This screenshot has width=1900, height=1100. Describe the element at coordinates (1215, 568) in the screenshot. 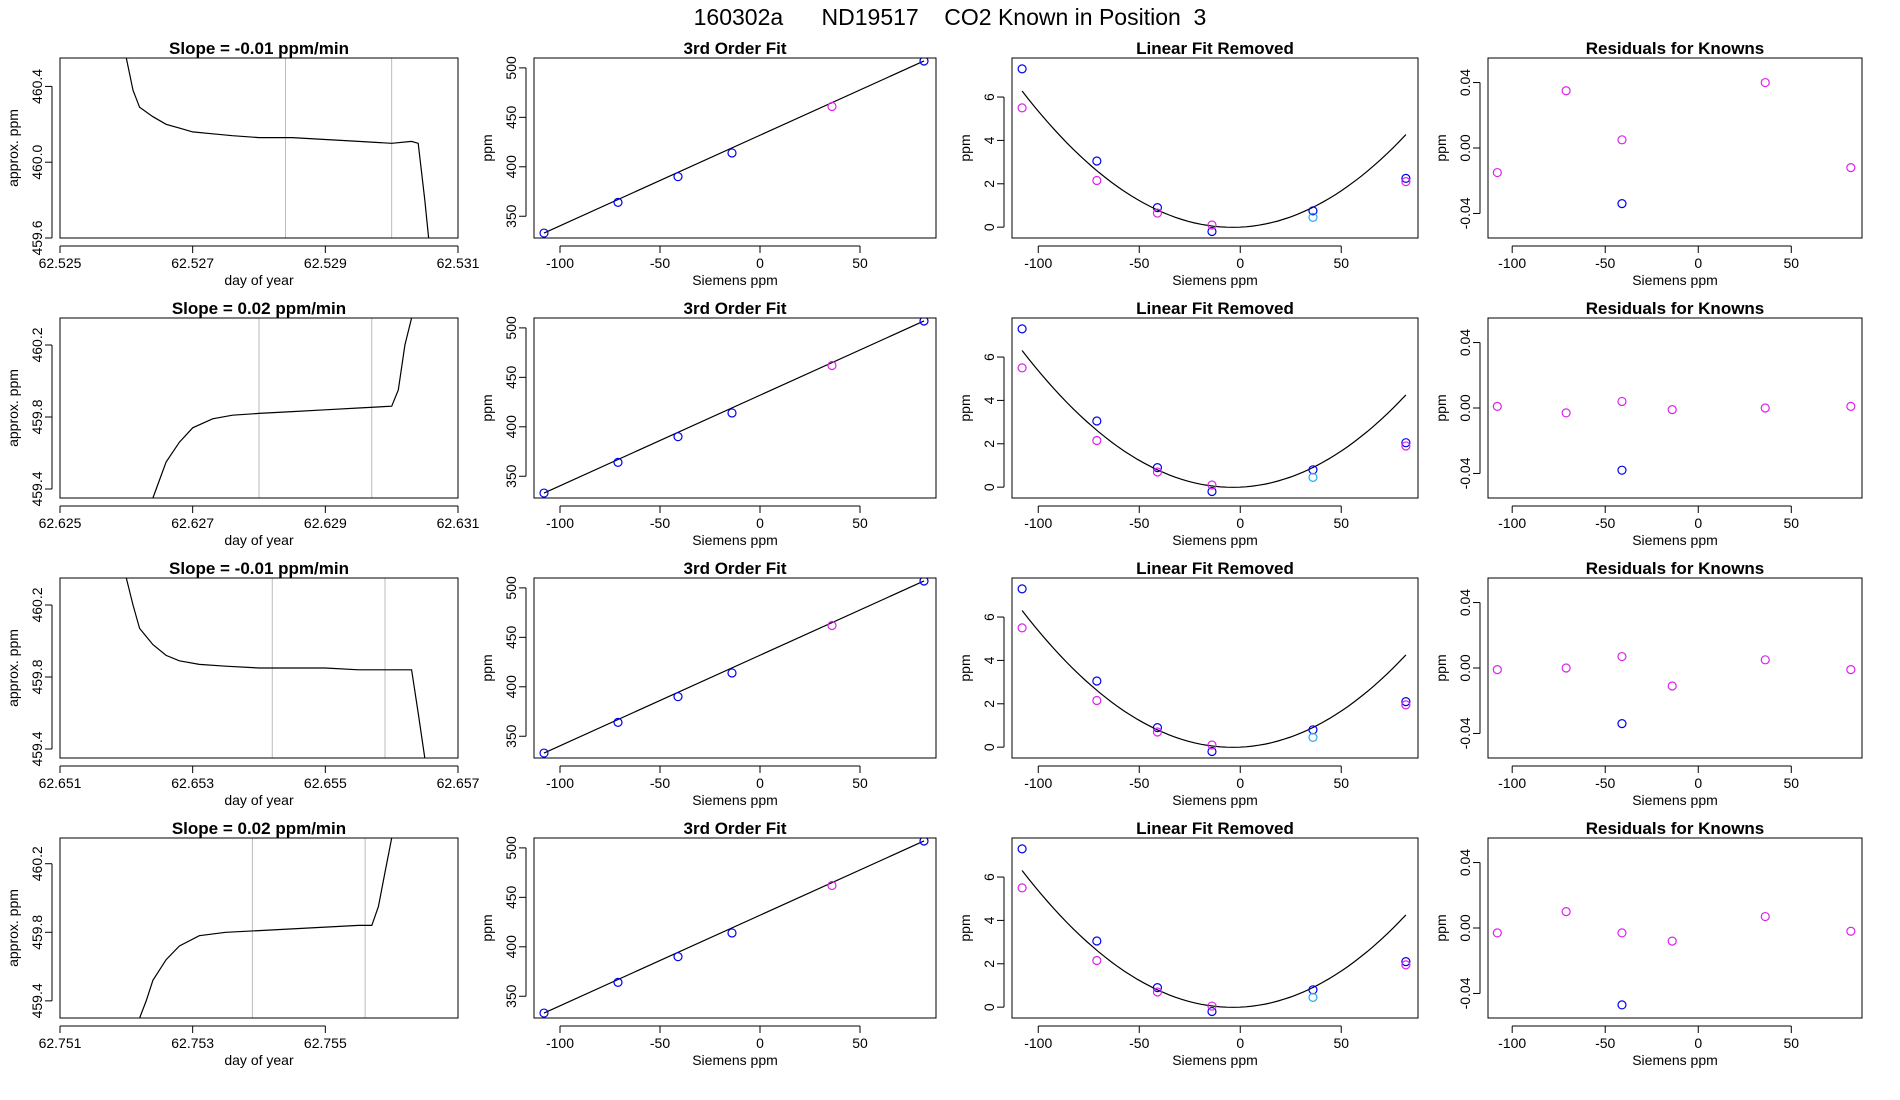

I see `panel-title: Linear Fit Removed` at that location.